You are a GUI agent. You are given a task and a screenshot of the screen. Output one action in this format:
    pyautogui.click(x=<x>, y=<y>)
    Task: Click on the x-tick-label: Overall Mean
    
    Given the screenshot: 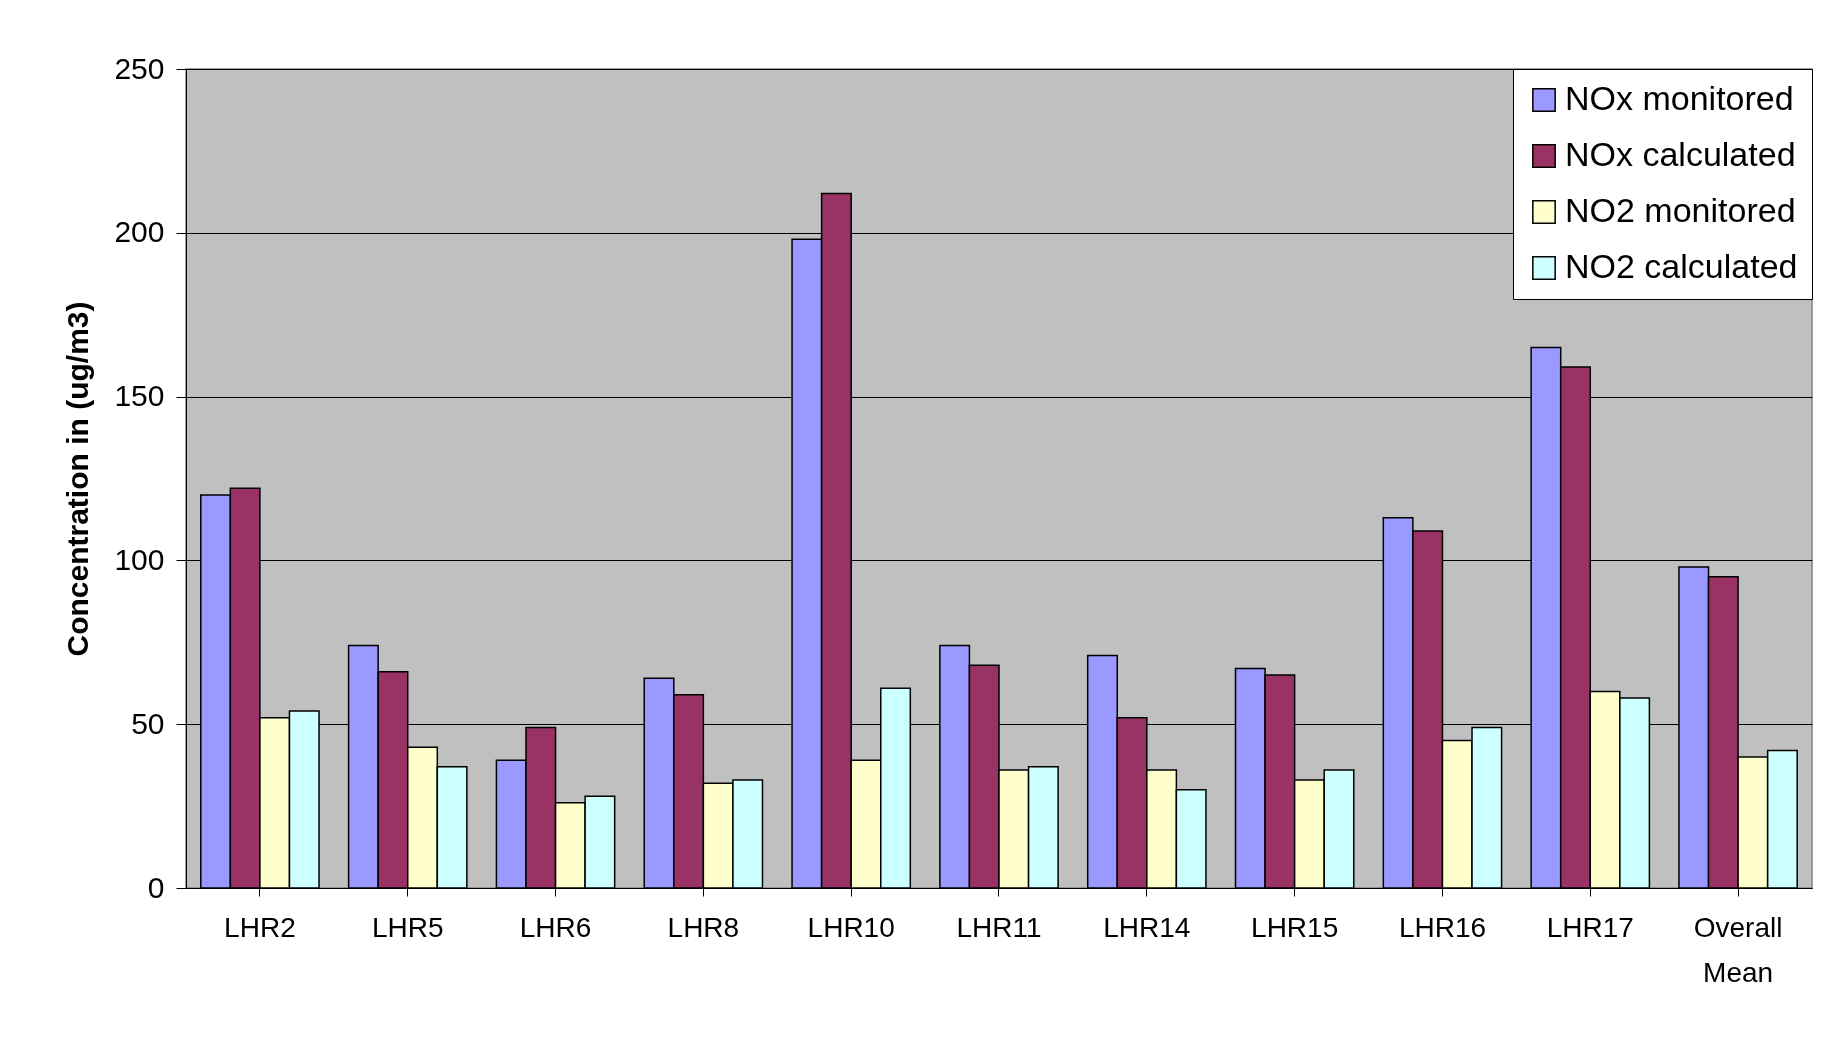 What is the action you would take?
    pyautogui.click(x=1738, y=949)
    